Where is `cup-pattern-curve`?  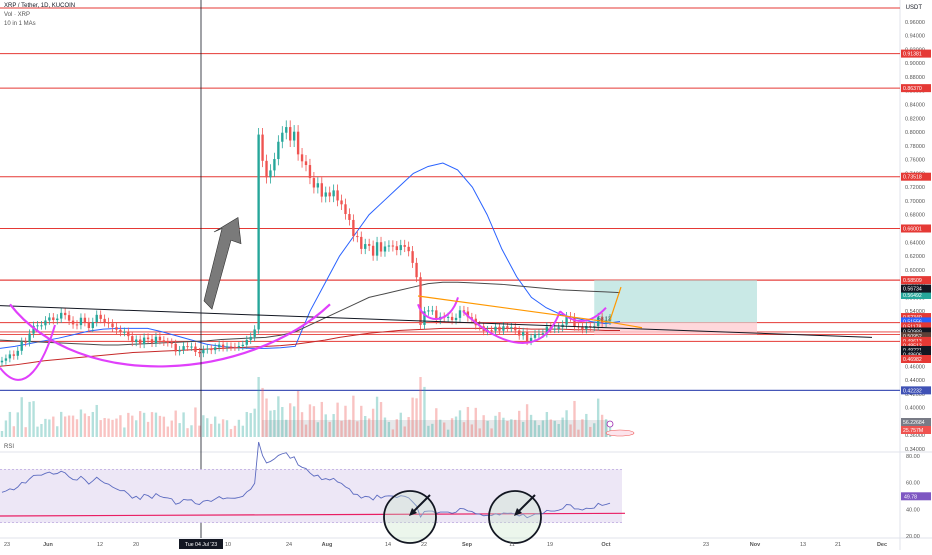 cup-pattern-curve is located at coordinates (170, 335).